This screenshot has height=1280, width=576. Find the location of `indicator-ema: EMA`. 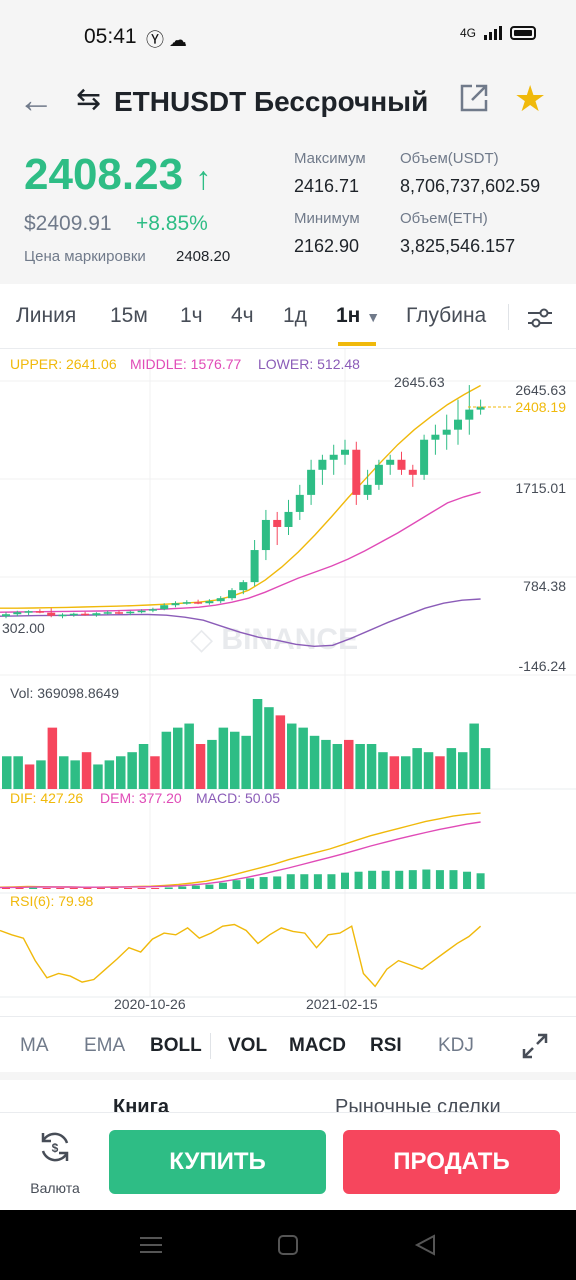

indicator-ema: EMA is located at coordinates (105, 1045).